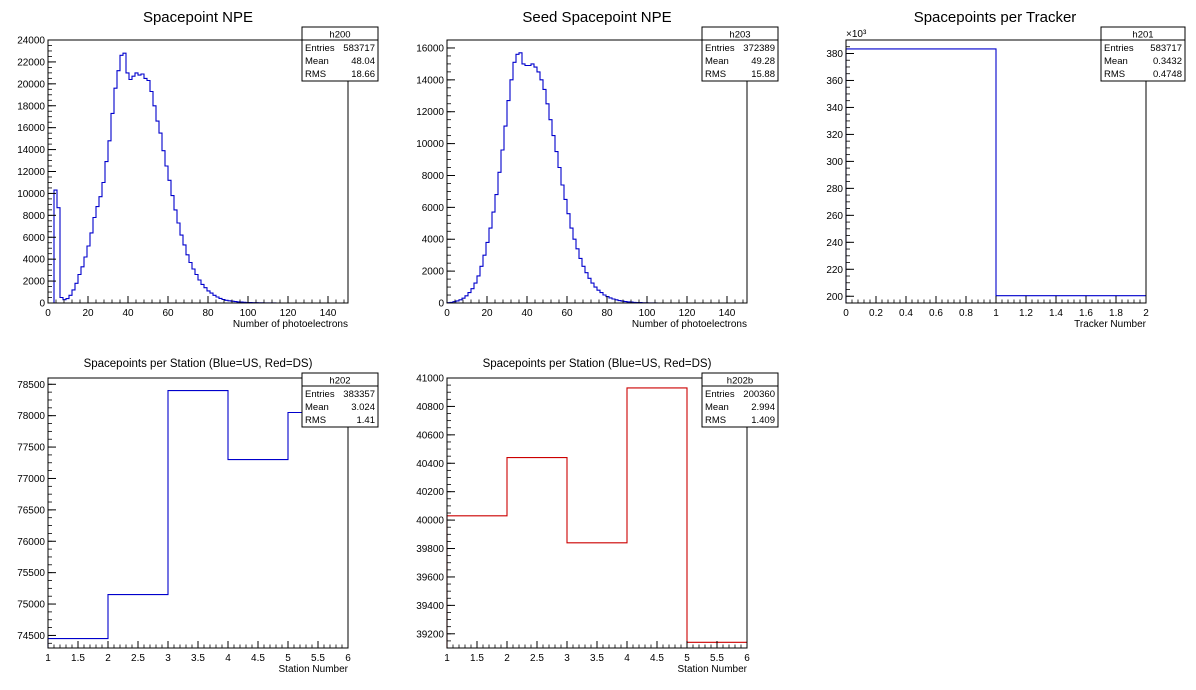  Describe the element at coordinates (314, 669) in the screenshot. I see `x-axis-label: Station Number` at that location.